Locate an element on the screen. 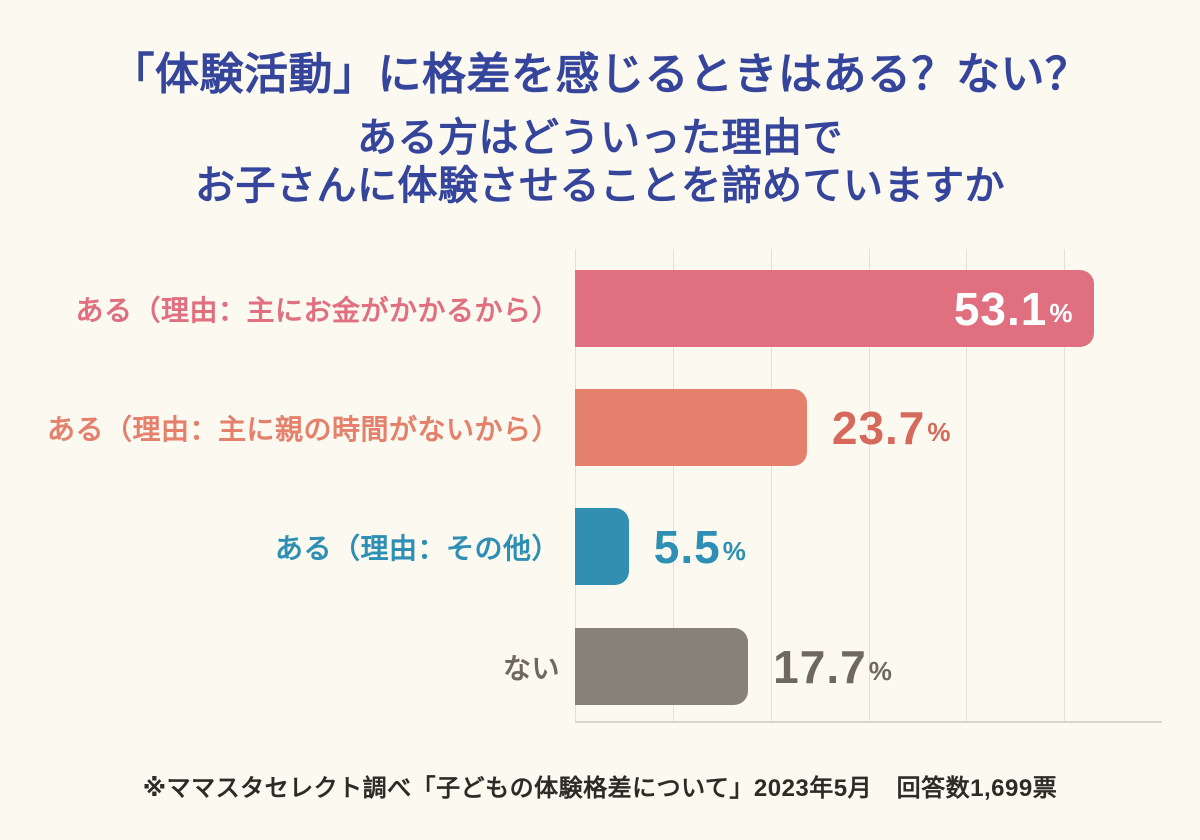  chart-title-line-2: ある方はどういった理由で is located at coordinates (600, 138).